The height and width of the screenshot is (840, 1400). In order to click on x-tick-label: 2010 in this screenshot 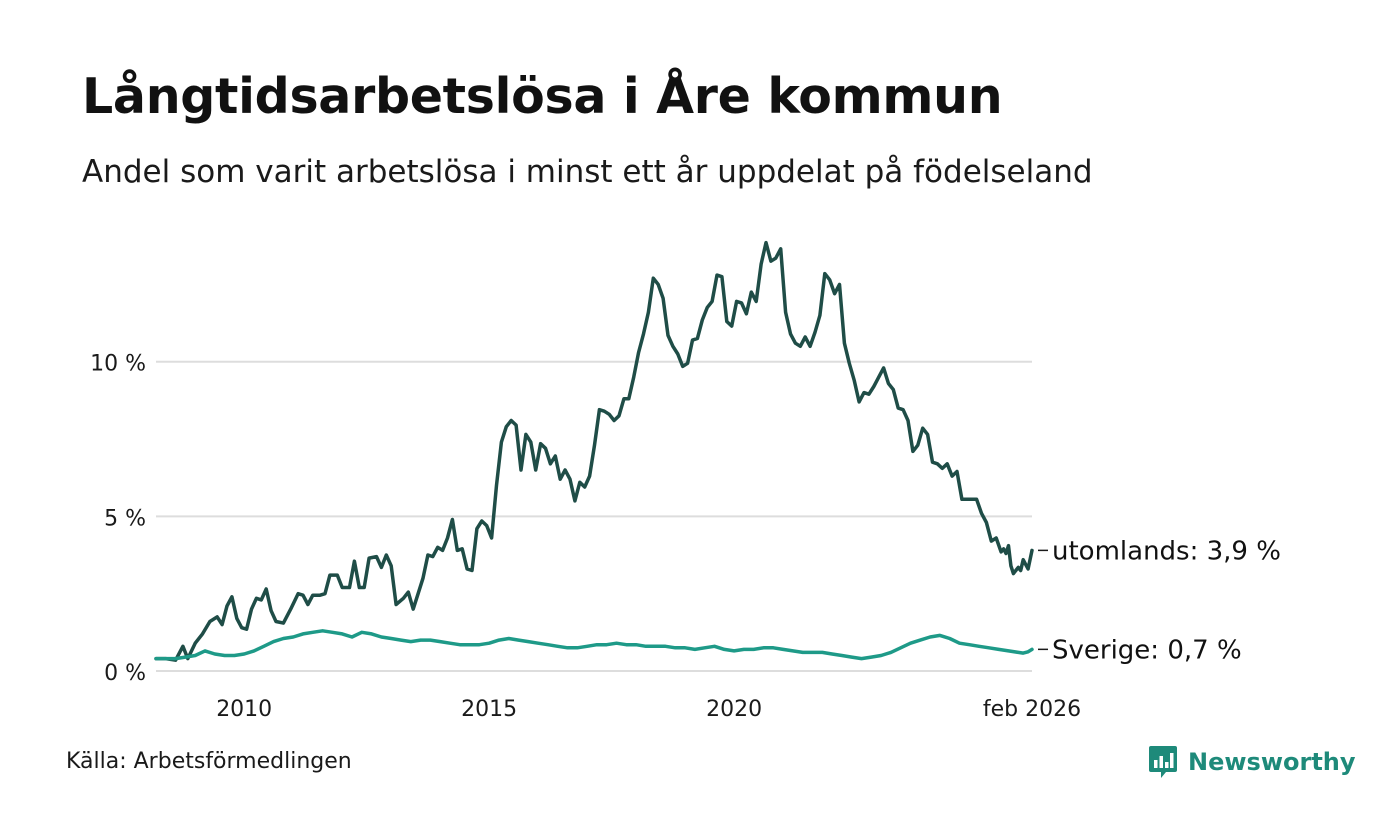, I will do `click(244, 709)`.